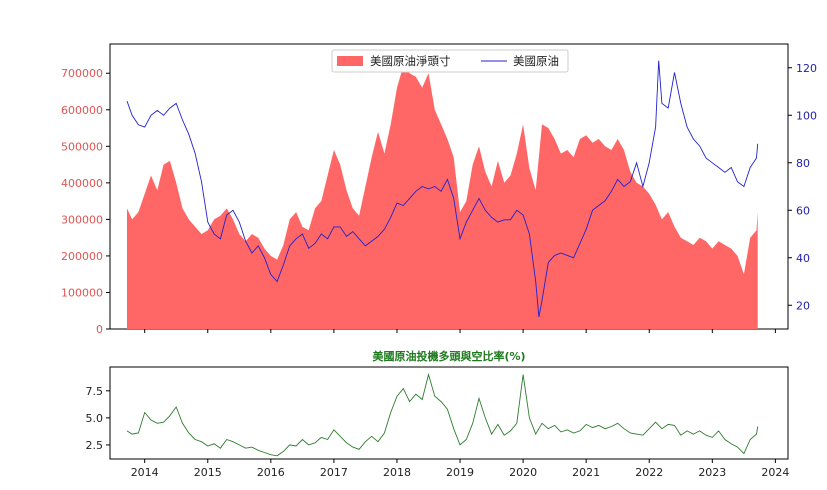 The image size is (827, 490). Describe the element at coordinates (82, 256) in the screenshot. I see `left-tick-label: 200000` at that location.